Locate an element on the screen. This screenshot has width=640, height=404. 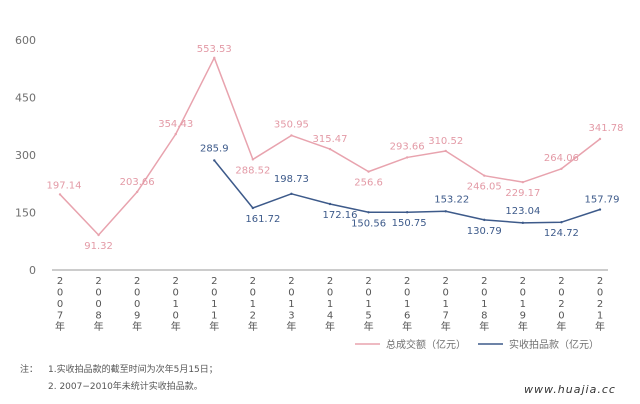
series-1-label-4: 285.9 is located at coordinates (214, 148).